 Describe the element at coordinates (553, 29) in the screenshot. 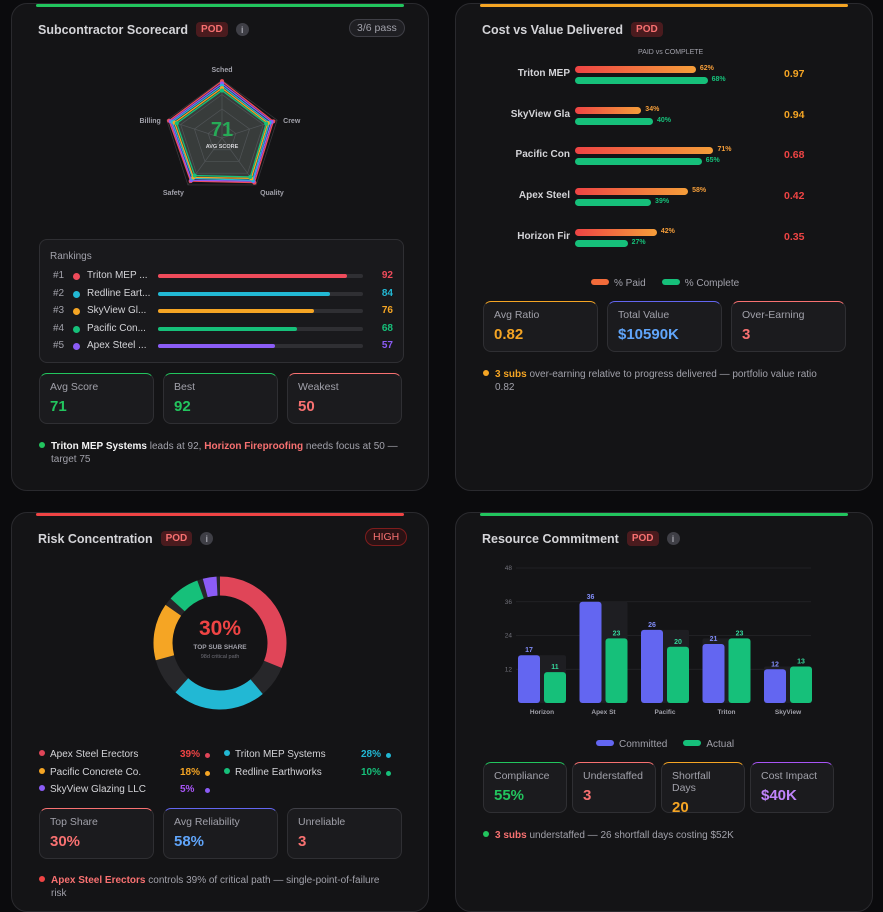

I see `cost-title: Cost vs Value Delivered` at that location.